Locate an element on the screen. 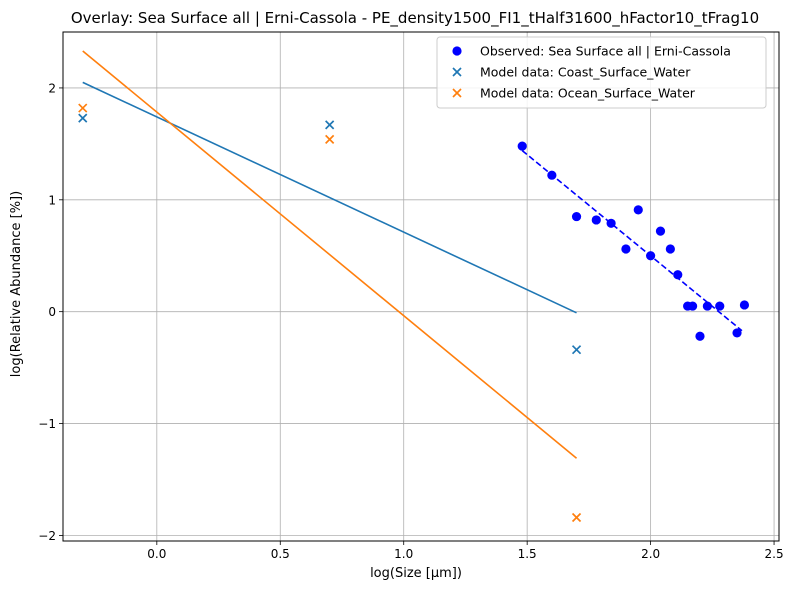  y-tick-label: 1 is located at coordinates (52, 200).